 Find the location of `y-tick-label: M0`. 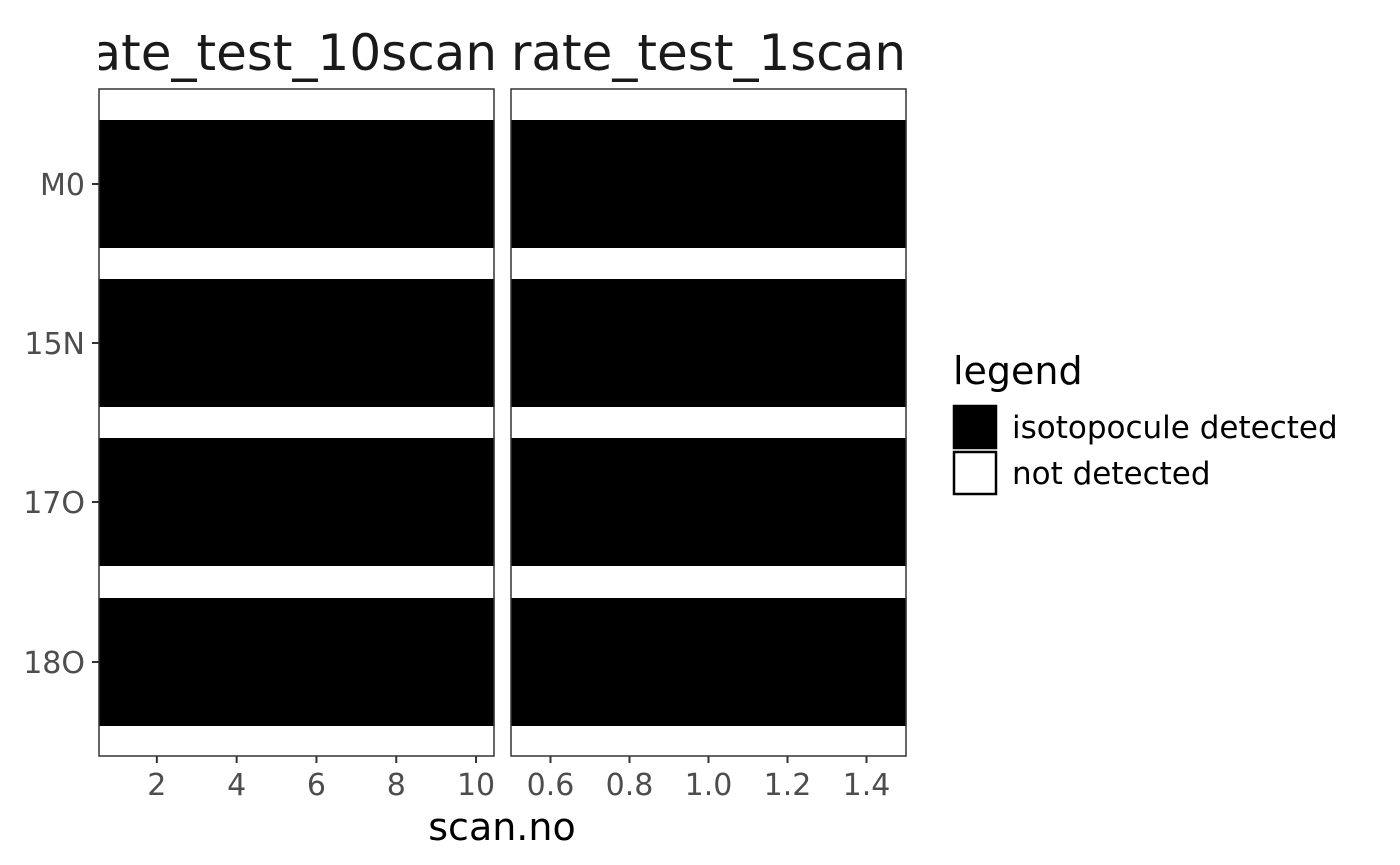

y-tick-label: M0 is located at coordinates (62, 185).